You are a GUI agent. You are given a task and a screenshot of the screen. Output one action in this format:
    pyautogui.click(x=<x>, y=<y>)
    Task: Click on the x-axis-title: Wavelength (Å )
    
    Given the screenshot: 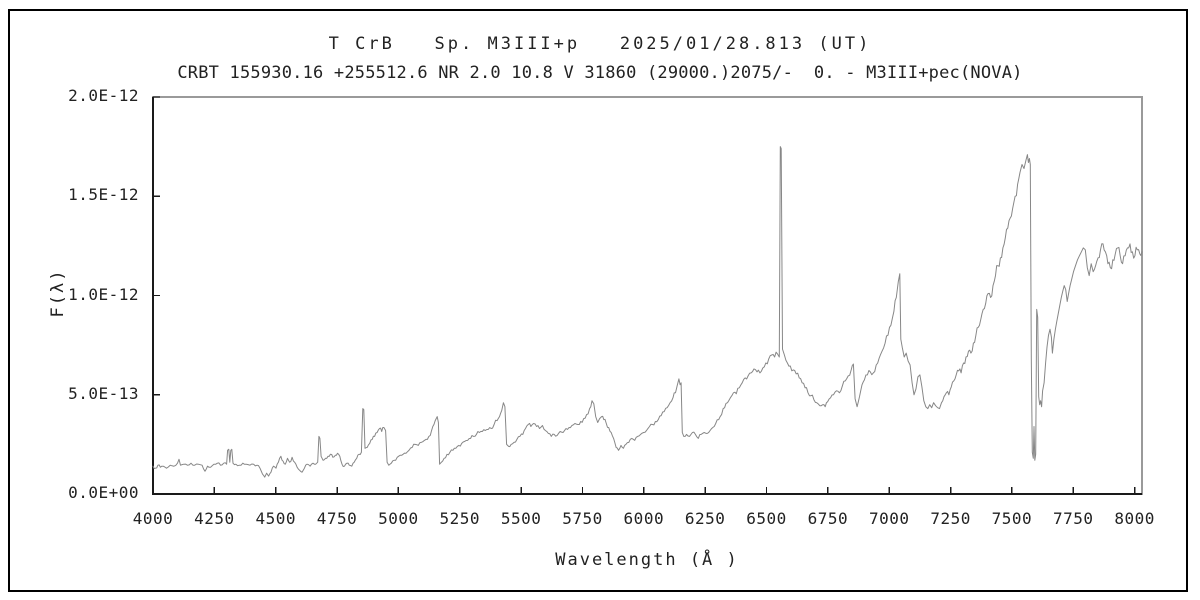 What is the action you would take?
    pyautogui.click(x=647, y=560)
    